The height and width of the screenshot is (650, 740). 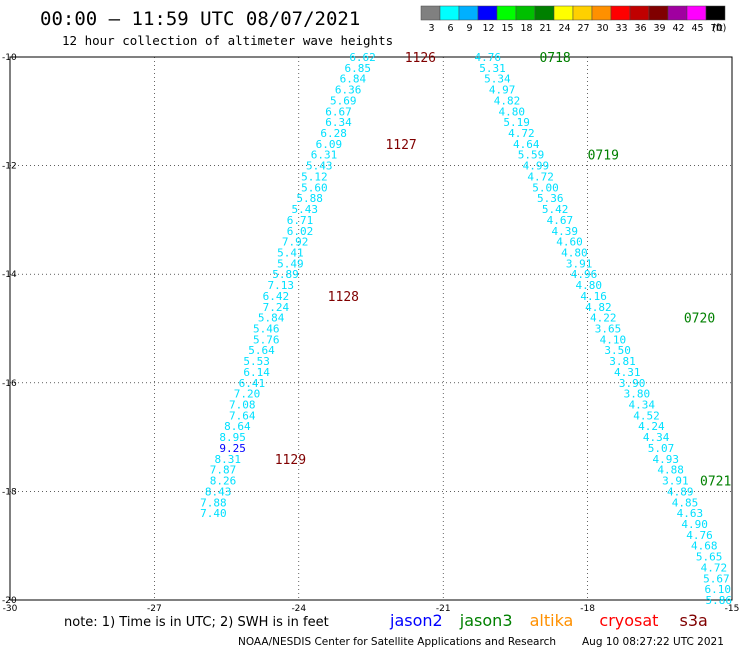 I want to click on swh-value: 6.31, so click(x=324, y=155).